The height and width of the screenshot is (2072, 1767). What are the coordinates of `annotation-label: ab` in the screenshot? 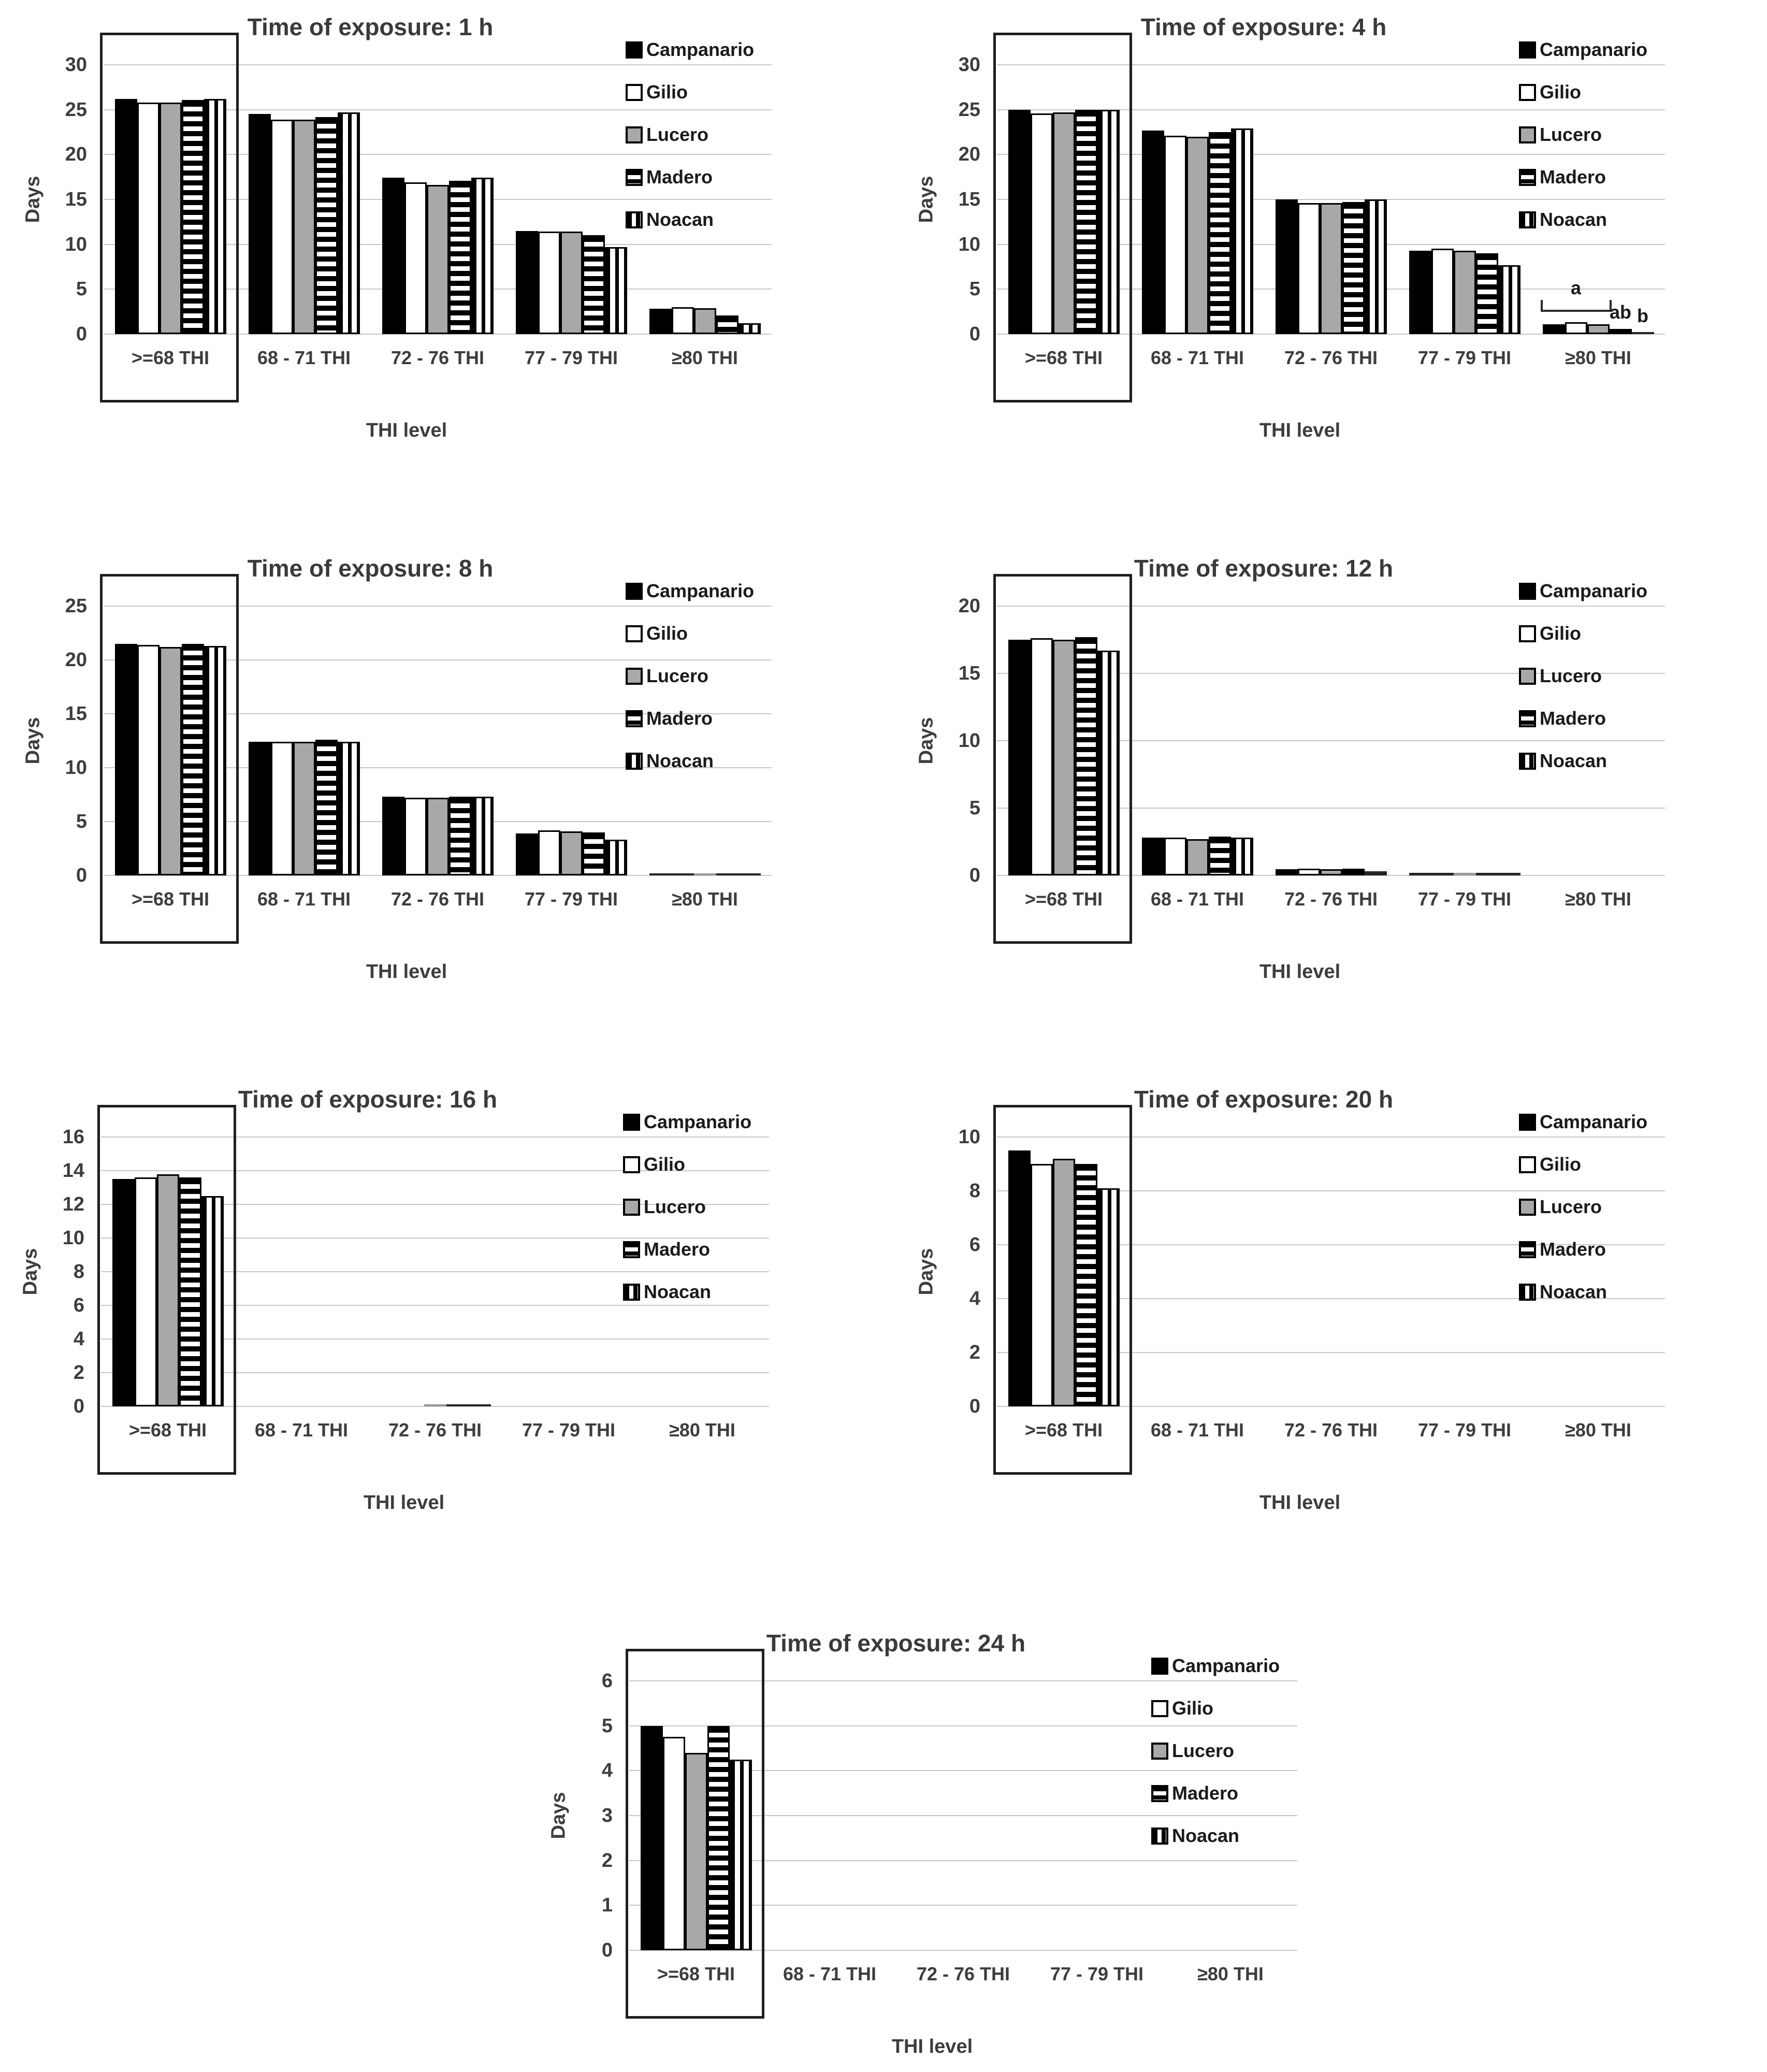 It's located at (1620, 312).